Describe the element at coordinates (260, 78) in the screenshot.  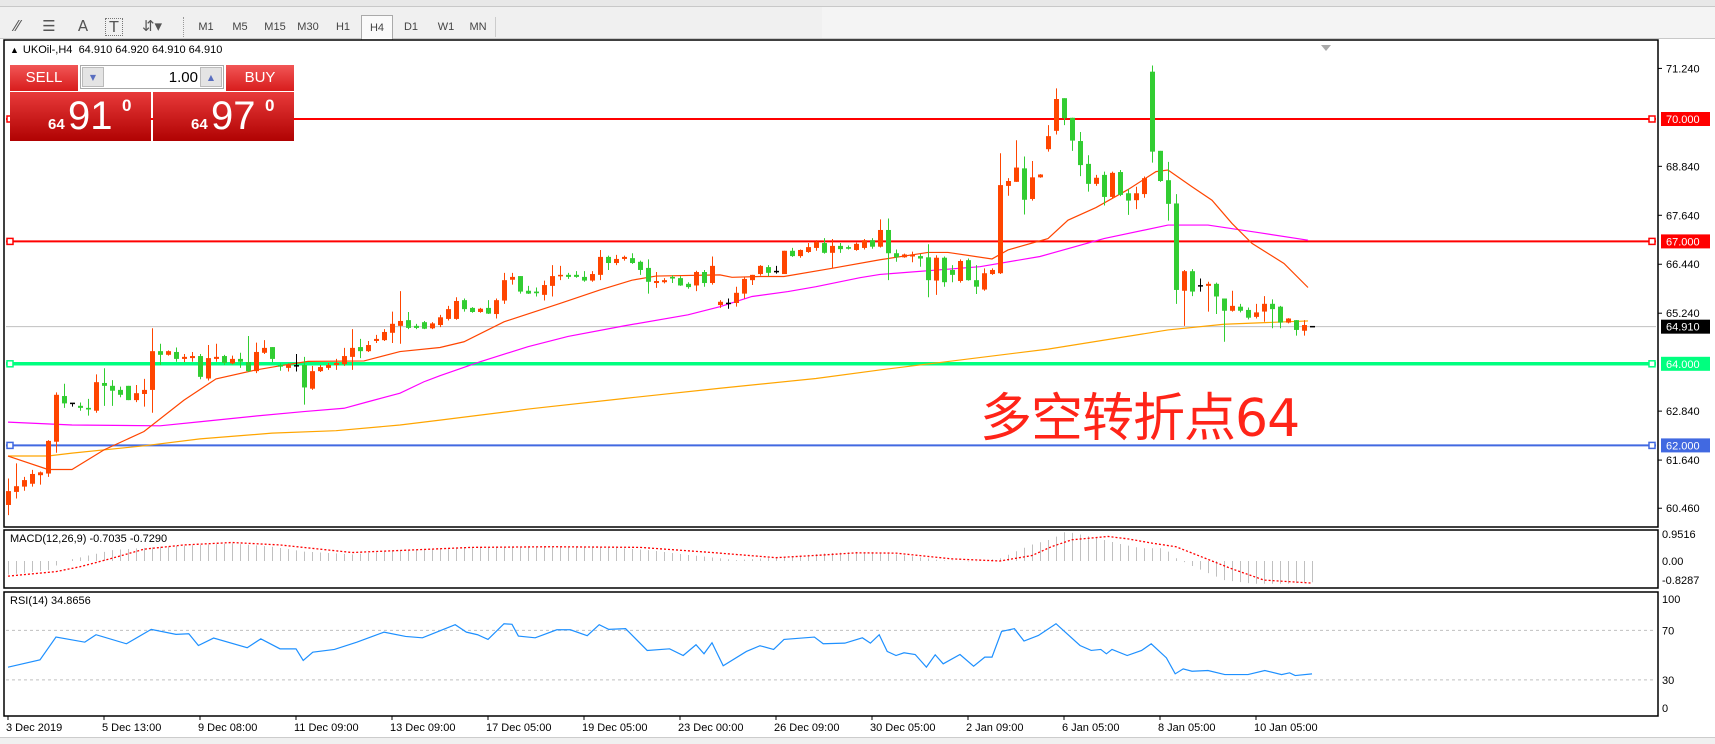
I see `buy-button: BUY` at that location.